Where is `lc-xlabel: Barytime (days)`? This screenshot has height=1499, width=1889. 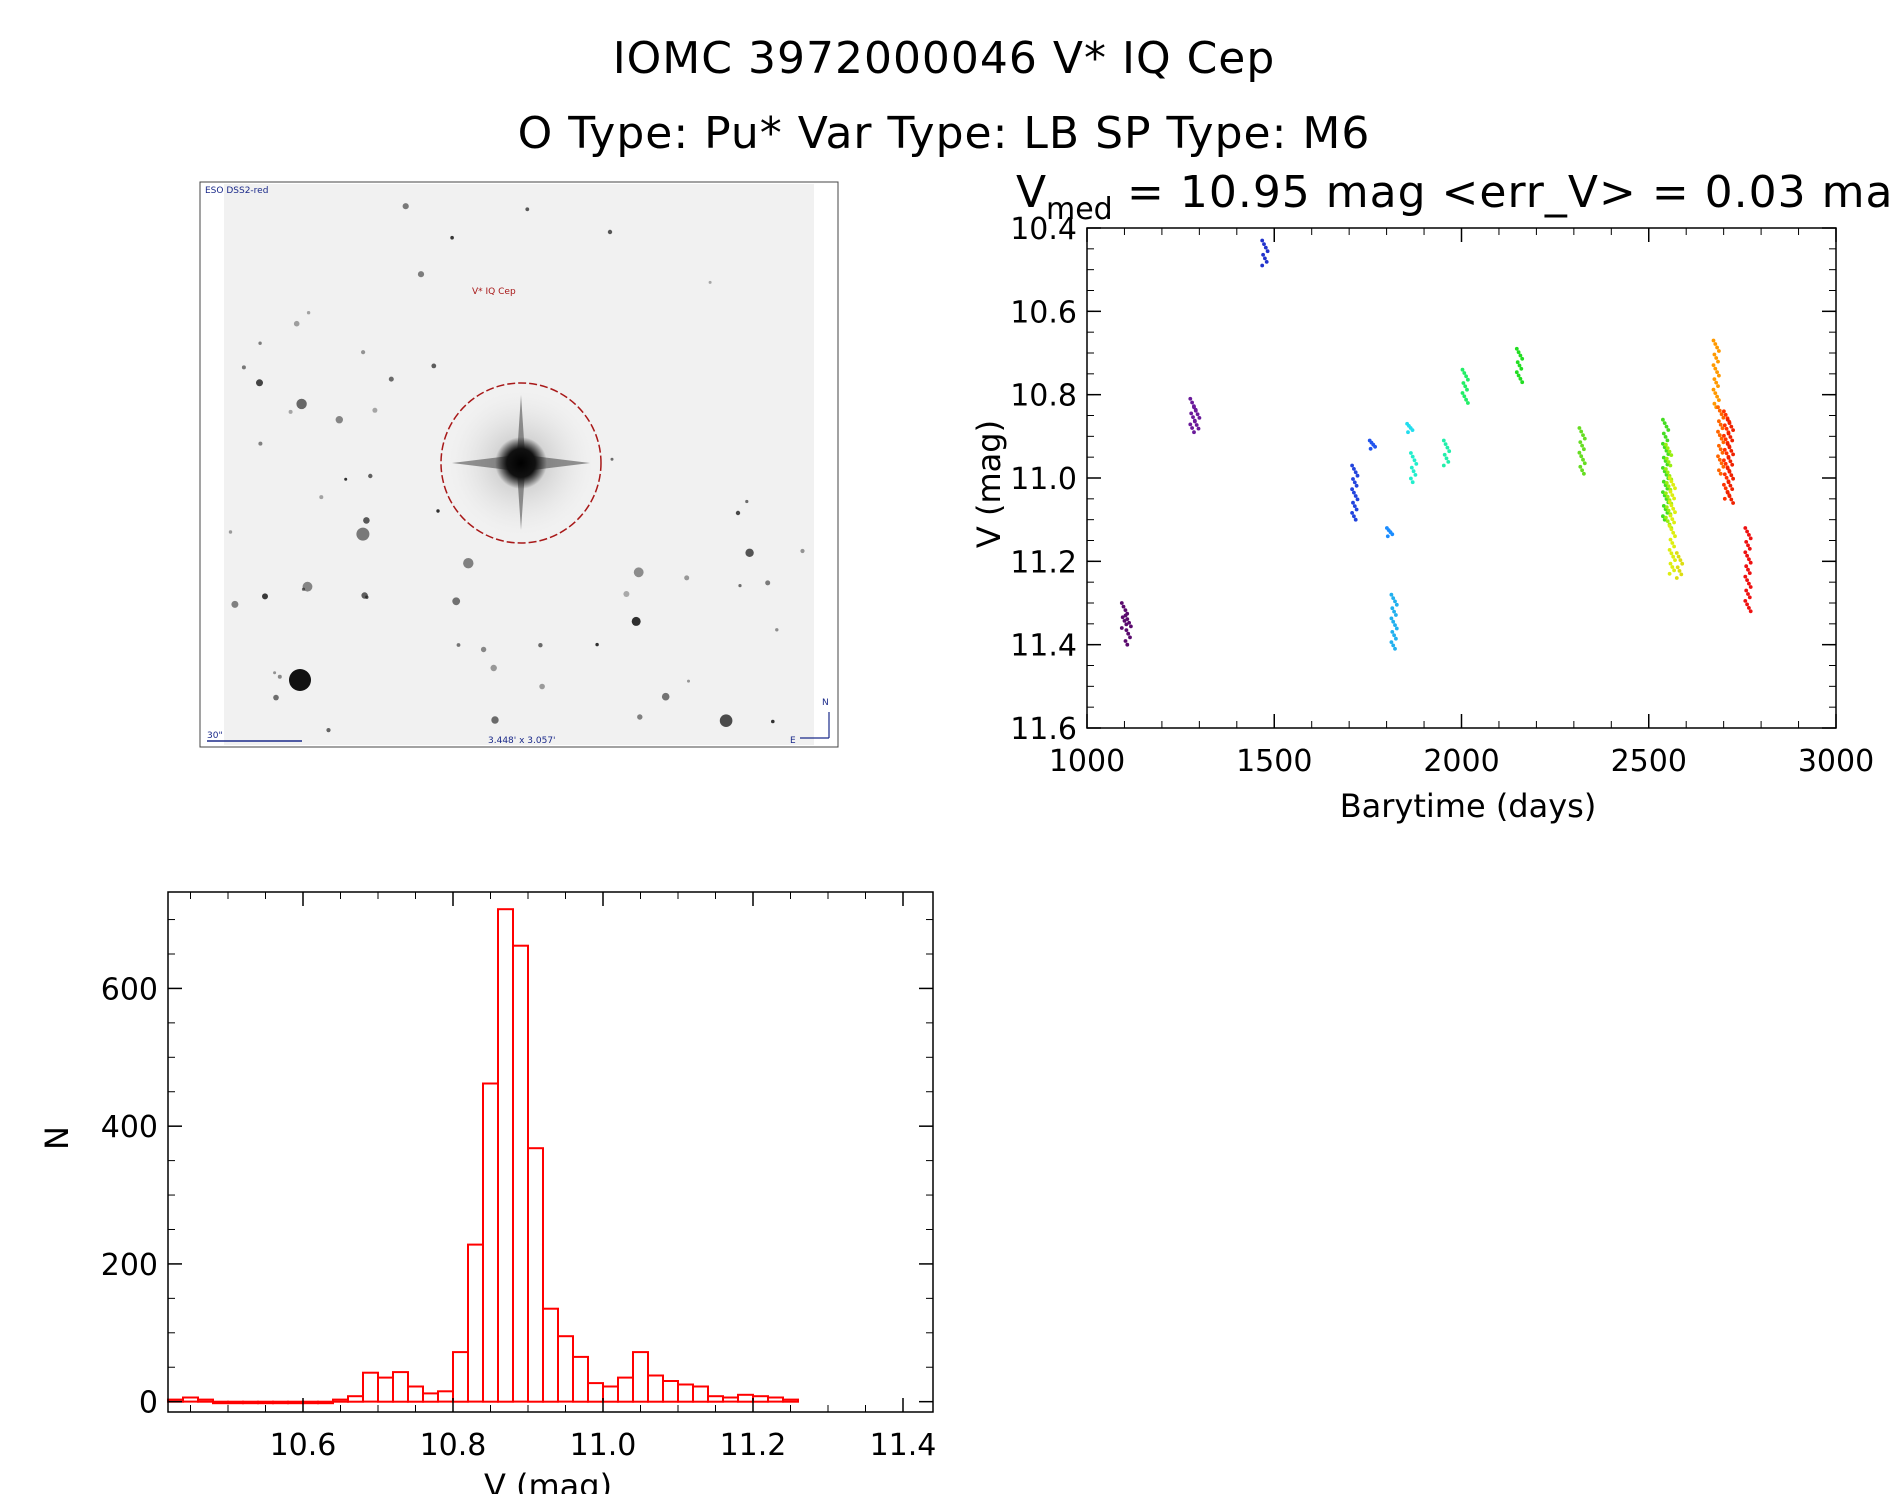 lc-xlabel: Barytime (days) is located at coordinates (1468, 806).